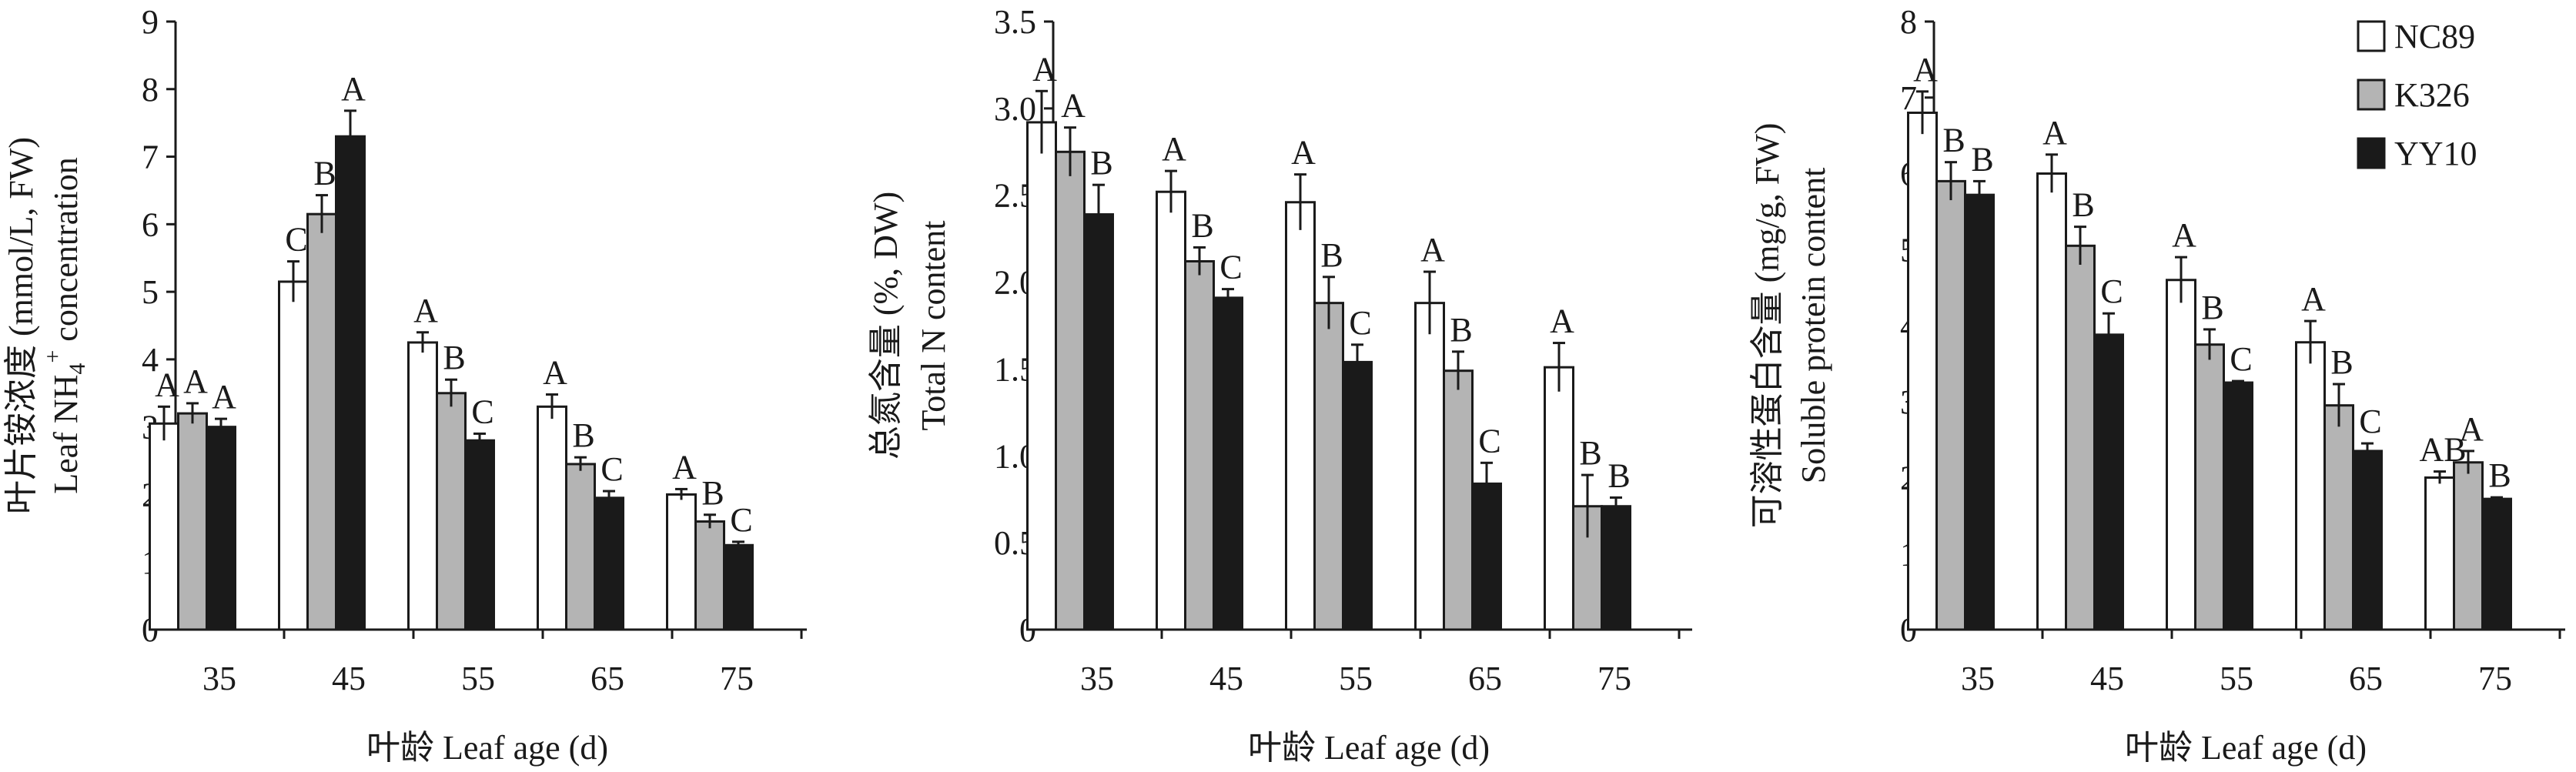 The width and height of the screenshot is (2576, 772). I want to click on legend-label-yy10: YY10, so click(2435, 153).